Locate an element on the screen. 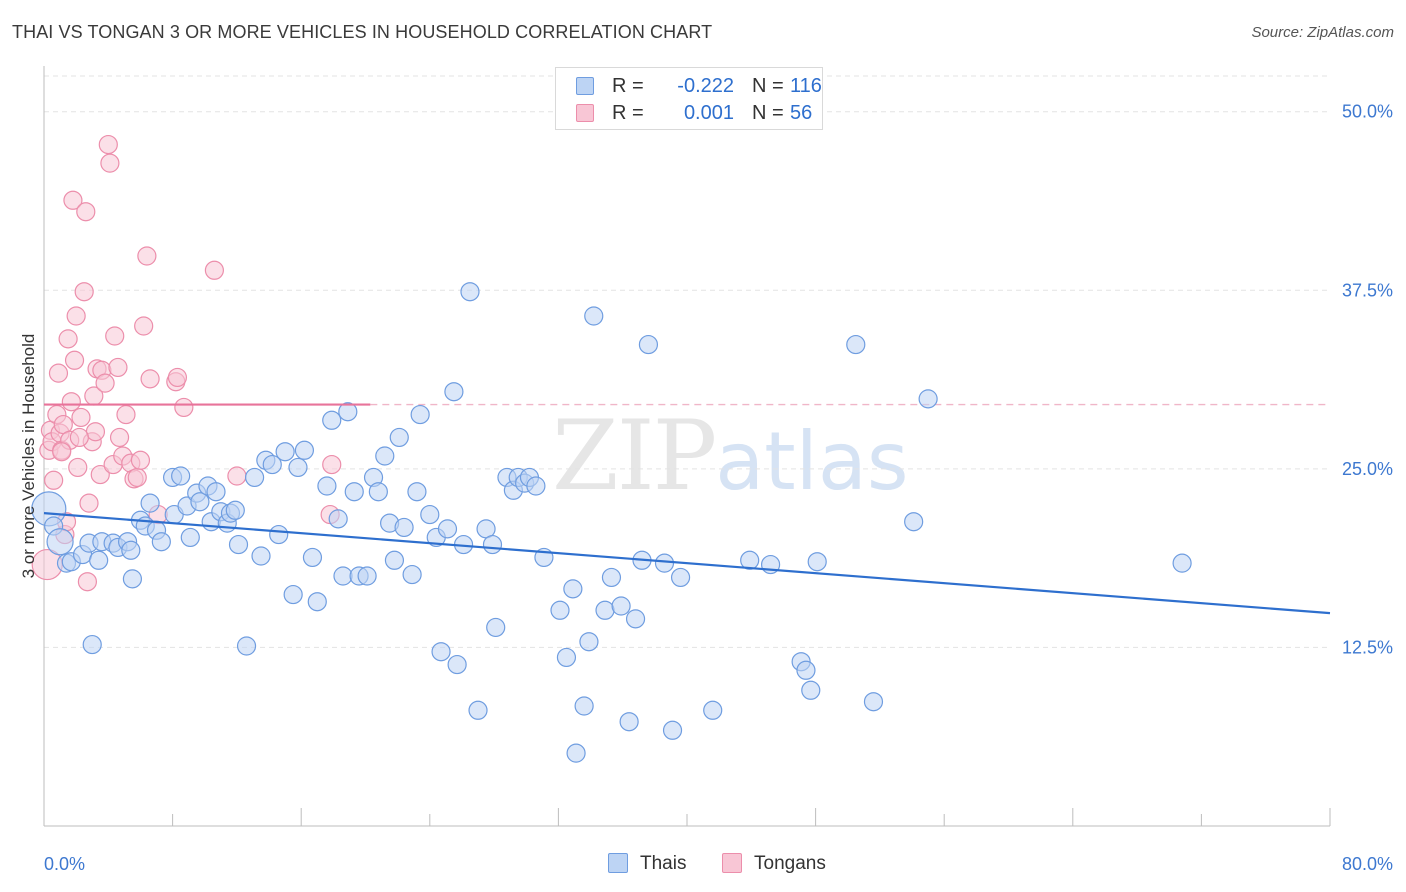  watermark-zip: ZIP is located at coordinates (634, 456).